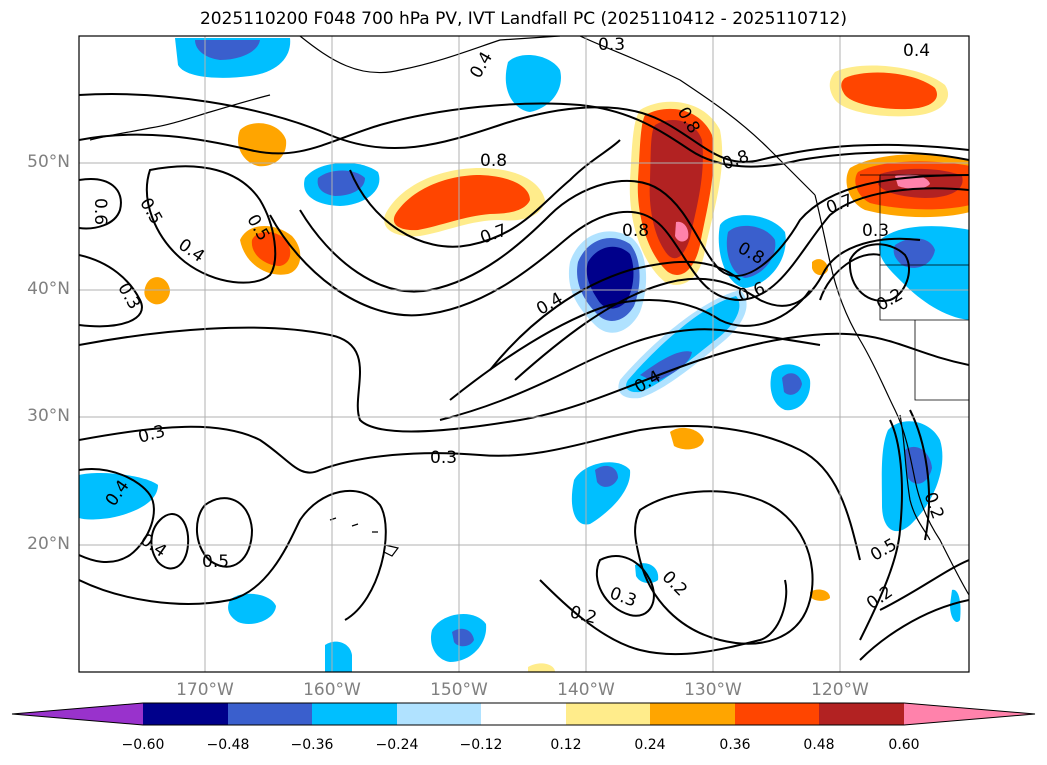 Image resolution: width=1047 pixels, height=765 pixels. What do you see at coordinates (48, 162) in the screenshot?
I see `lat-tick-label: 50°N` at bounding box center [48, 162].